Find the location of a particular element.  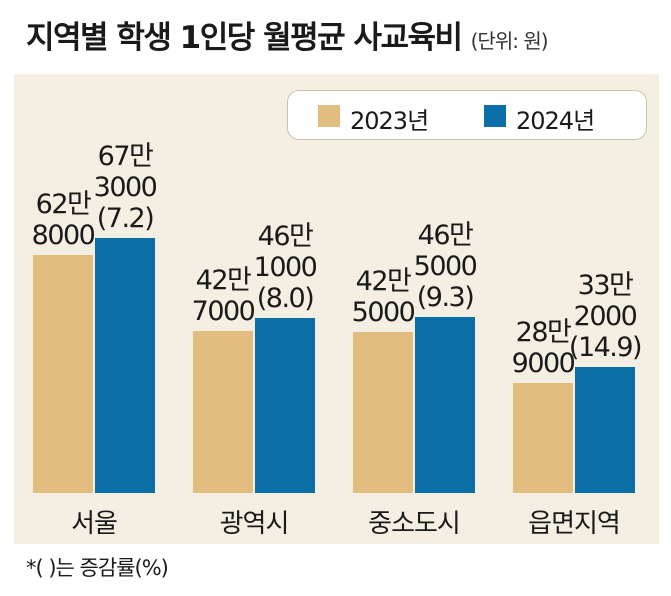

legend: 2023년 2024년 is located at coordinates (467, 115).